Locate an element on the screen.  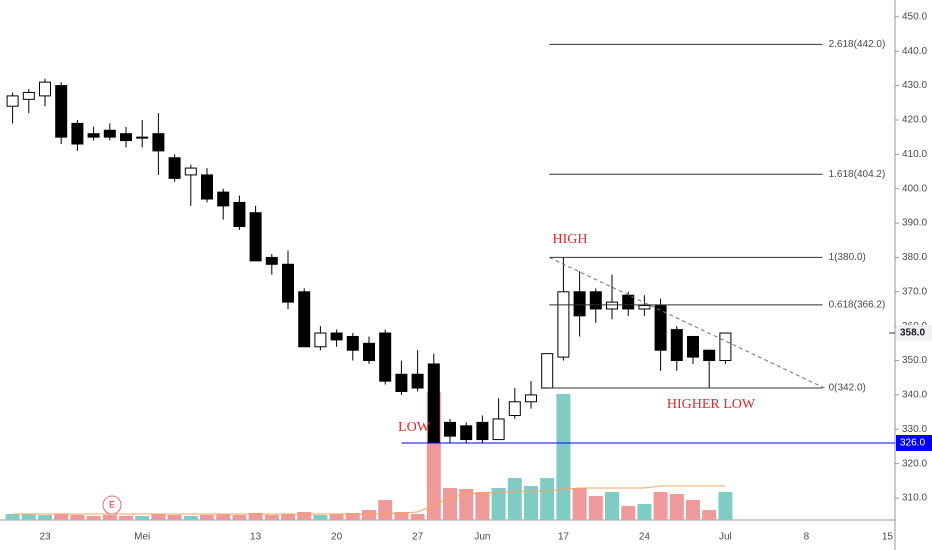
annotation: LOW is located at coordinates (414, 427).